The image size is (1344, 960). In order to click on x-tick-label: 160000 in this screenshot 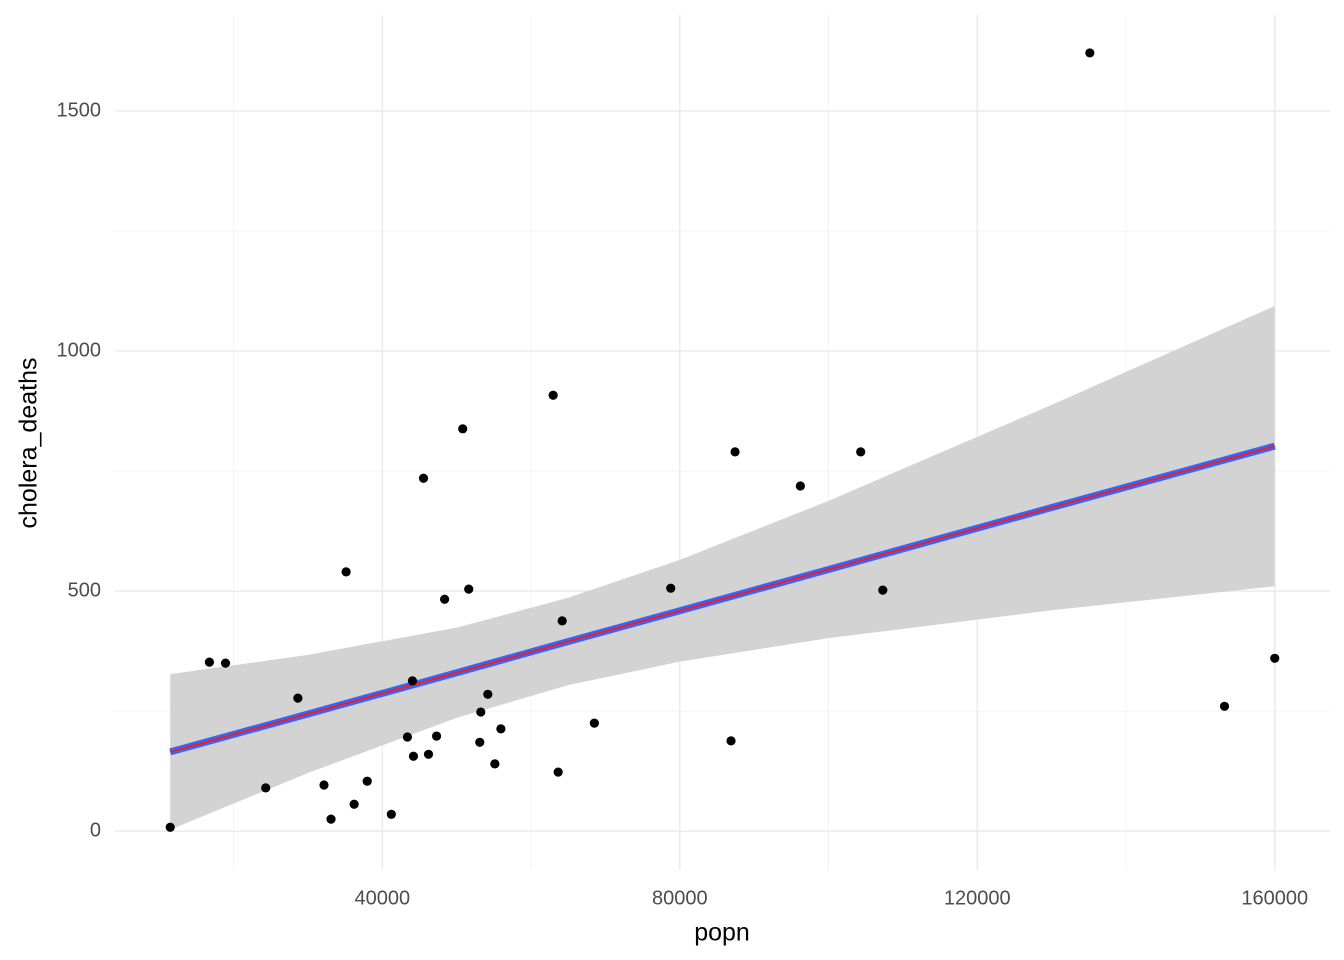, I will do `click(1274, 898)`.